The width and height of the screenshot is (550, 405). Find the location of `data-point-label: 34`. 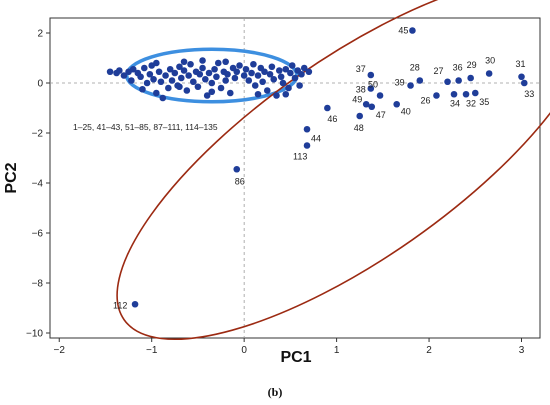

data-point-label: 34 is located at coordinates (455, 103).